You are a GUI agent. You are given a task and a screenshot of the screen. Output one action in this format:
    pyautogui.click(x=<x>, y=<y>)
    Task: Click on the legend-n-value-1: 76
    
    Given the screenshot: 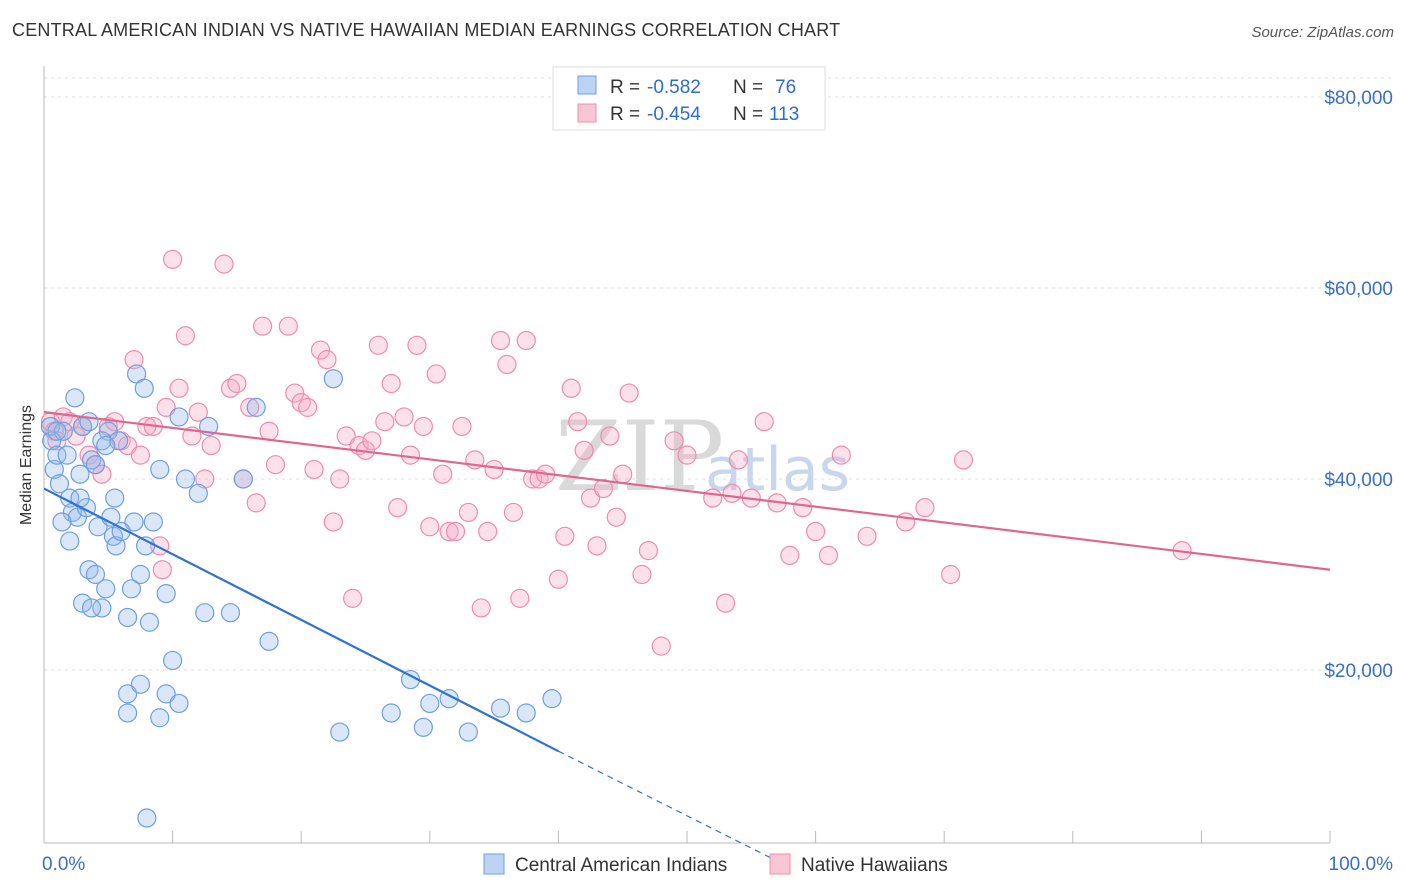 What is the action you would take?
    pyautogui.click(x=785, y=87)
    